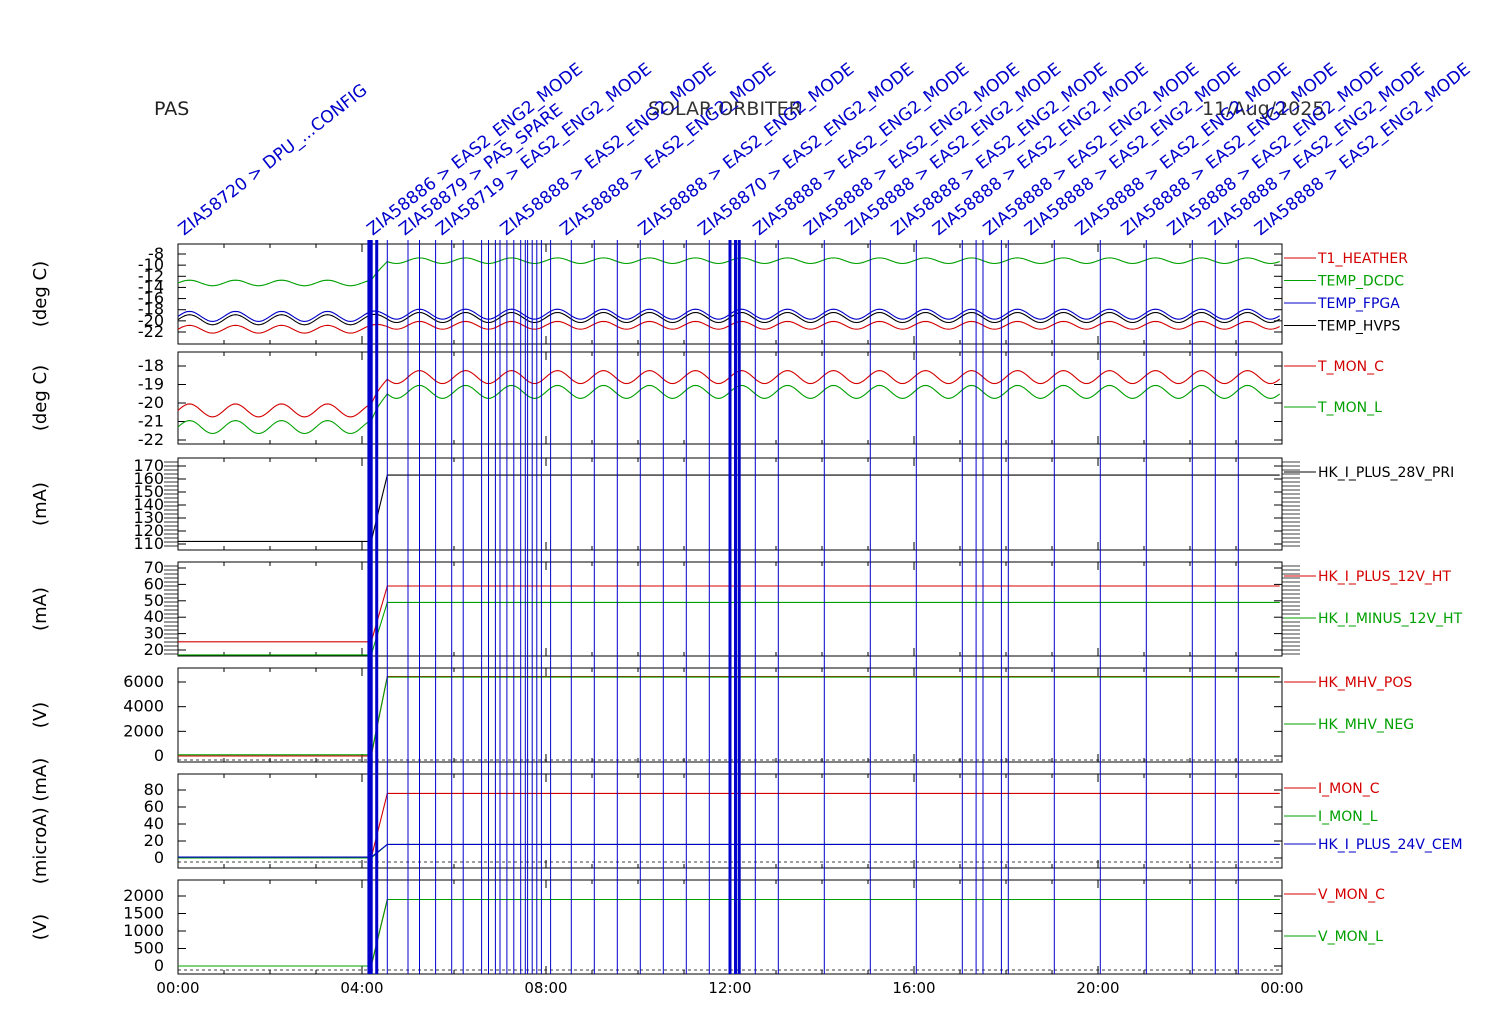 The height and width of the screenshot is (1020, 1512). I want to click on y-tick-label: 30, so click(154, 633).